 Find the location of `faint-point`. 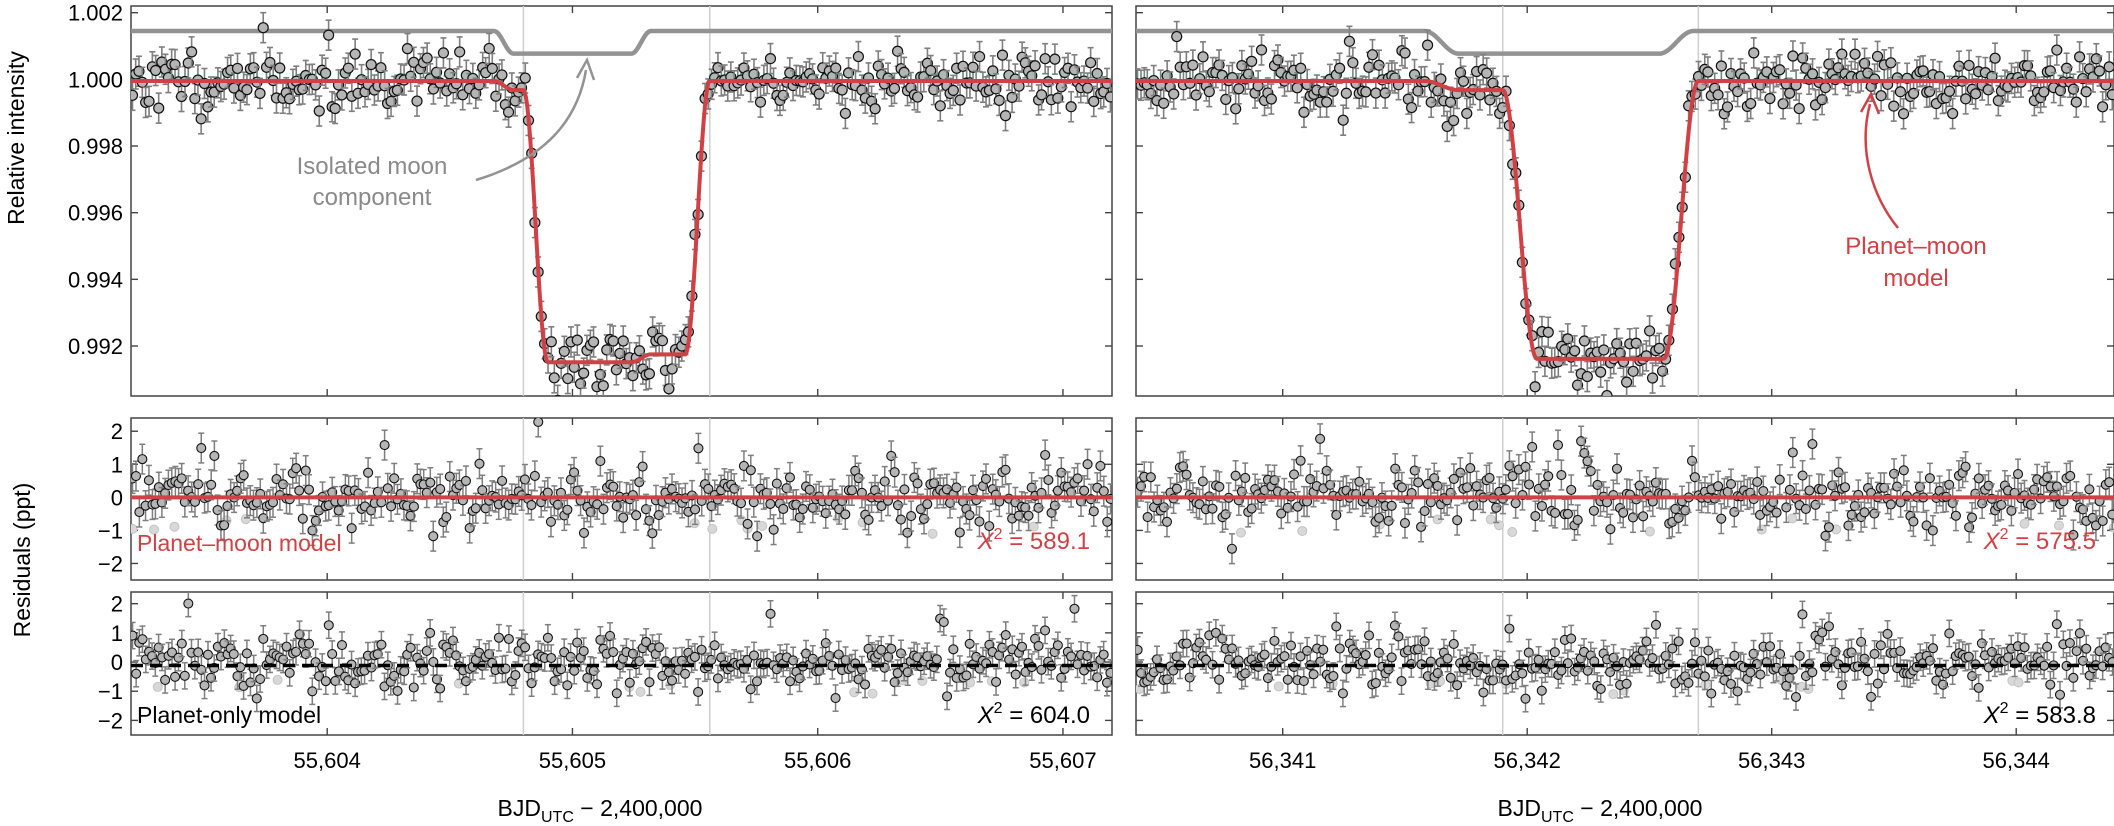

faint-point is located at coordinates (1792, 518).